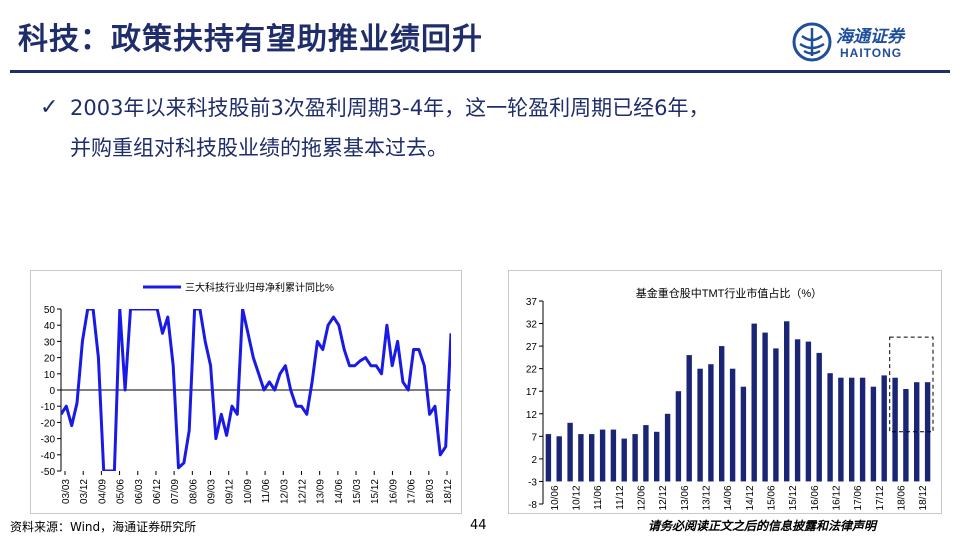  Describe the element at coordinates (532, 392) in the screenshot. I see `y-tick-label: 17` at that location.